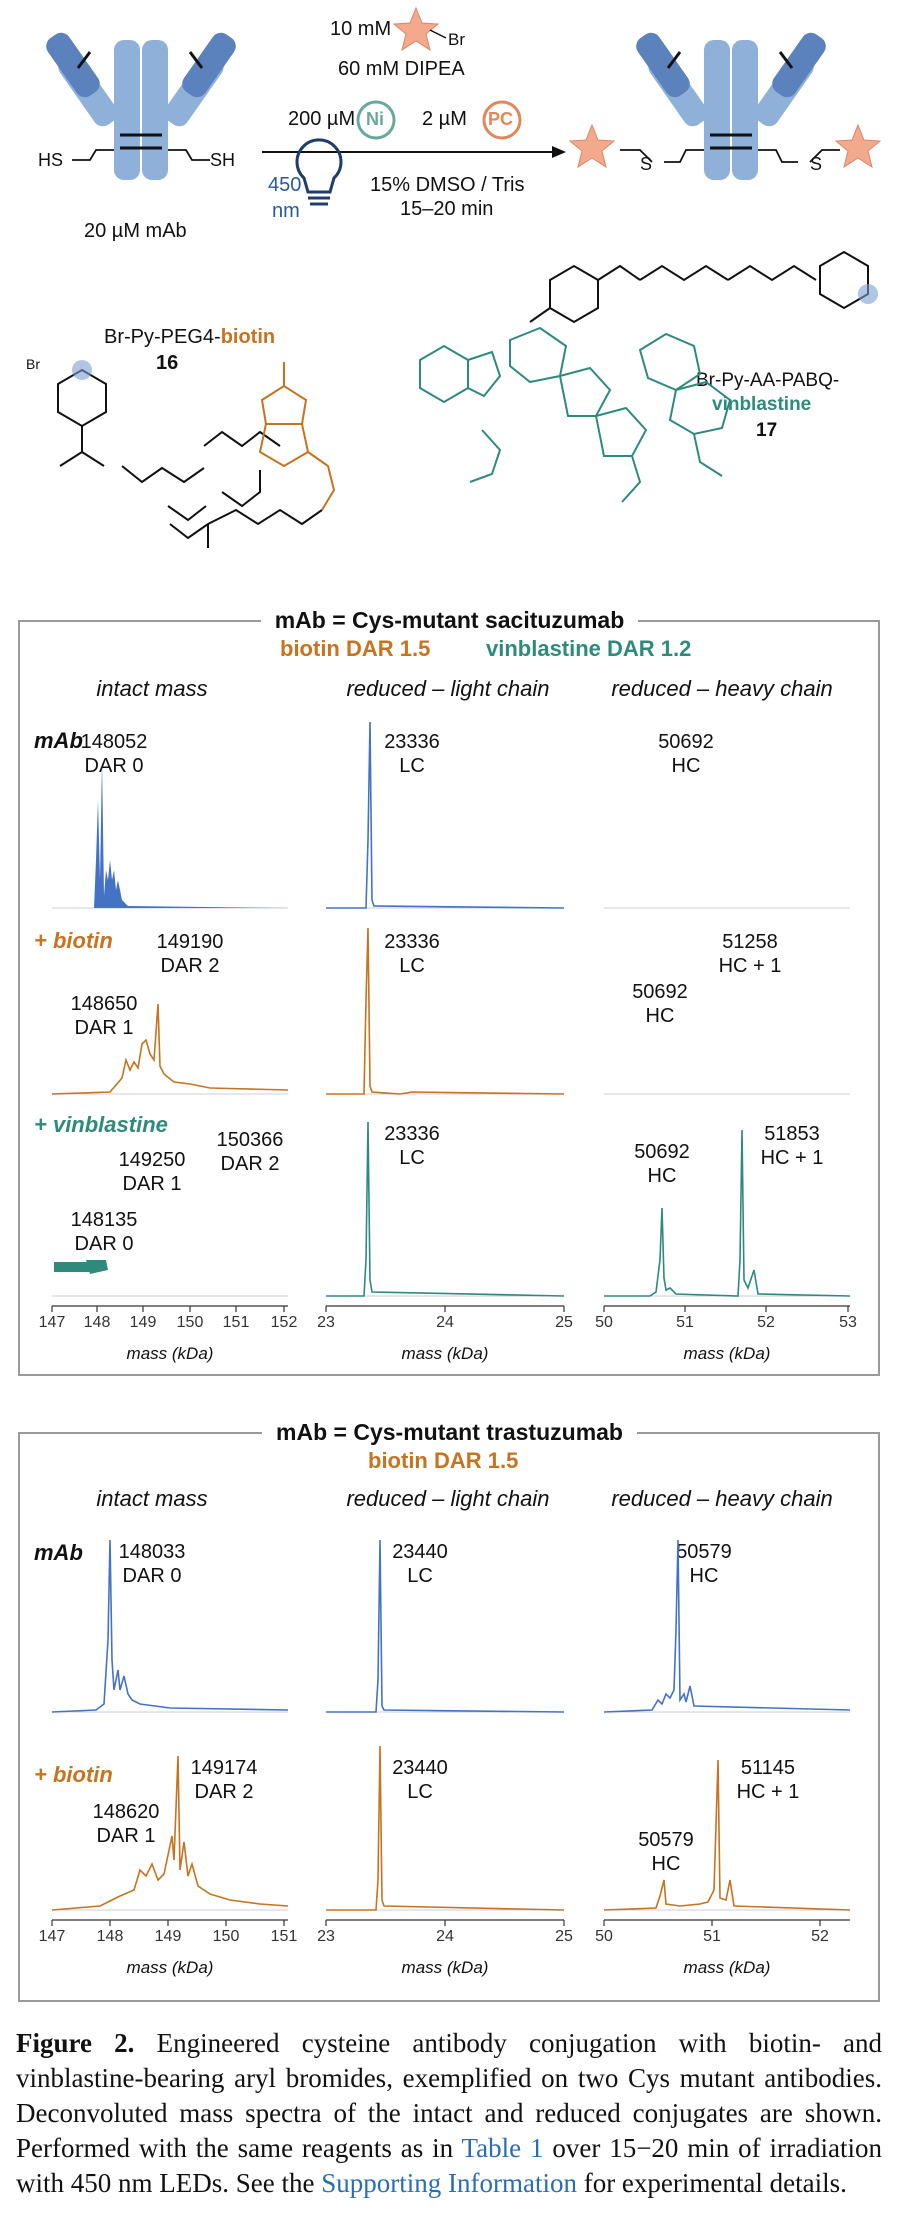 The width and height of the screenshot is (899, 2237). Describe the element at coordinates (326, 1322) in the screenshot. I see `p1-tick-lc-0: 23` at that location.